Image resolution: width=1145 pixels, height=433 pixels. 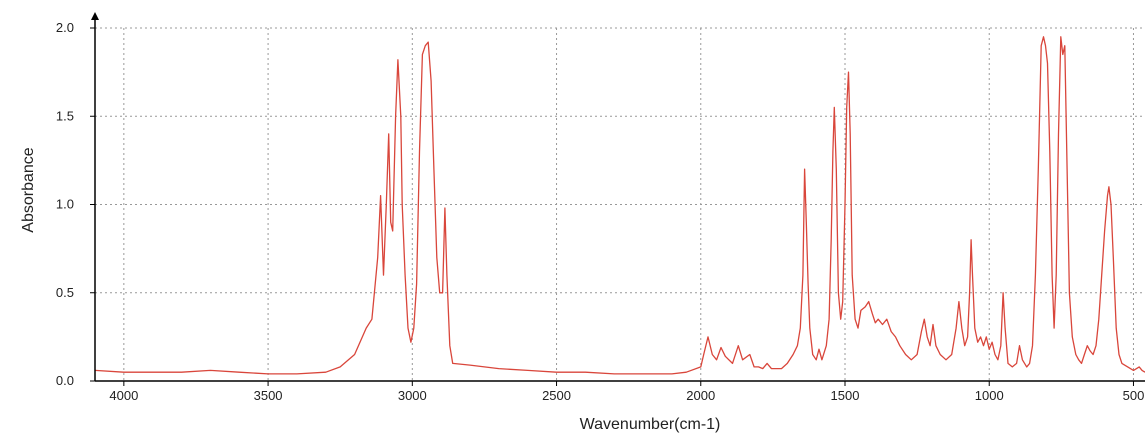 I want to click on y-tick-label: 1.0, so click(x=65, y=204).